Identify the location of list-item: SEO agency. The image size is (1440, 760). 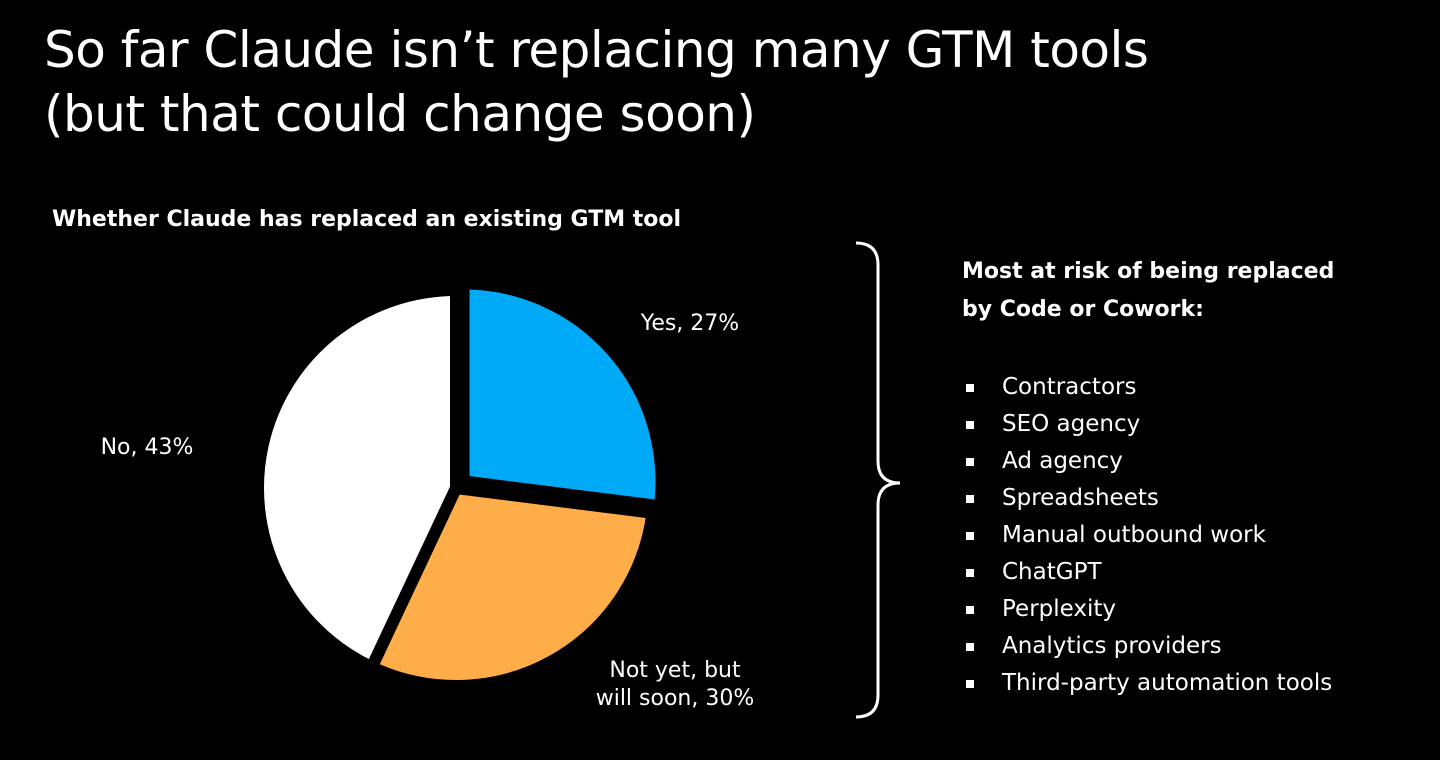
(1192, 424).